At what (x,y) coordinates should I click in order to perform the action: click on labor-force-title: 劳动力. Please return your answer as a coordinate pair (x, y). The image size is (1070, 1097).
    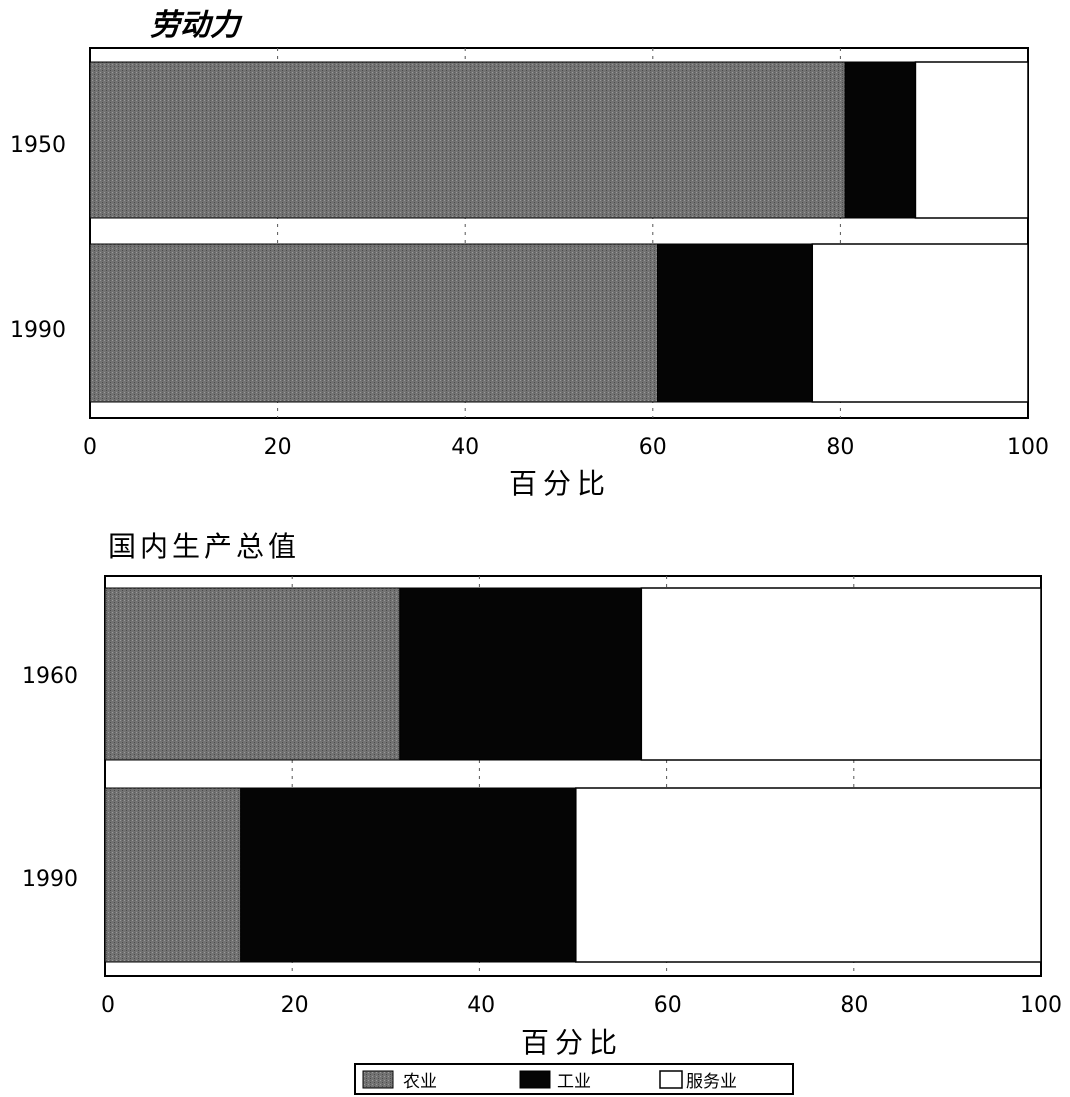
    Looking at the image, I should click on (196, 25).